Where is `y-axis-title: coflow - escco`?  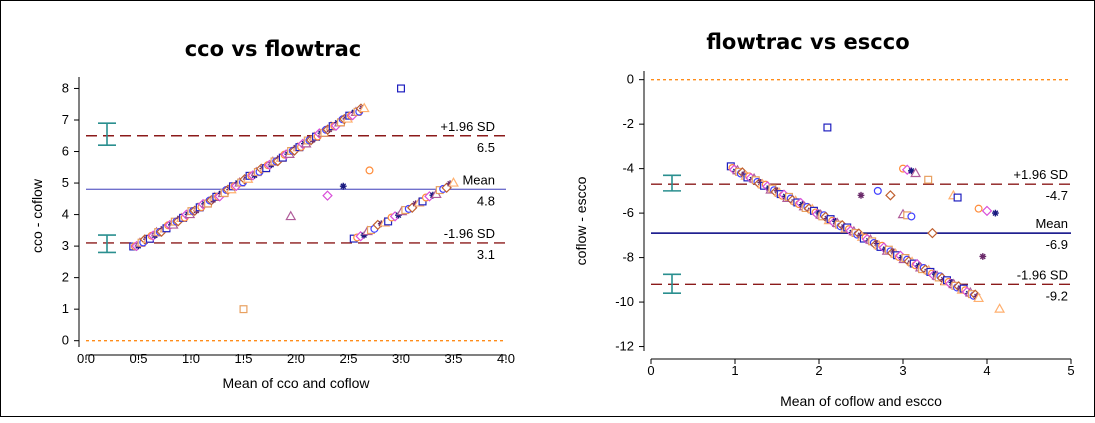
y-axis-title: coflow - escco is located at coordinates (581, 220).